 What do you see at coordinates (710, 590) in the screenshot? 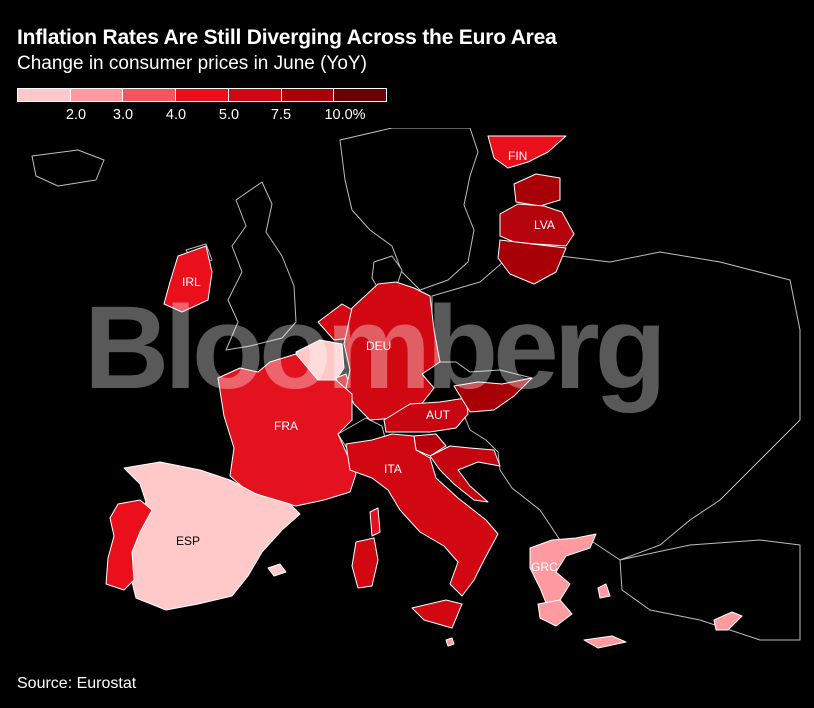
I see `turkey` at bounding box center [710, 590].